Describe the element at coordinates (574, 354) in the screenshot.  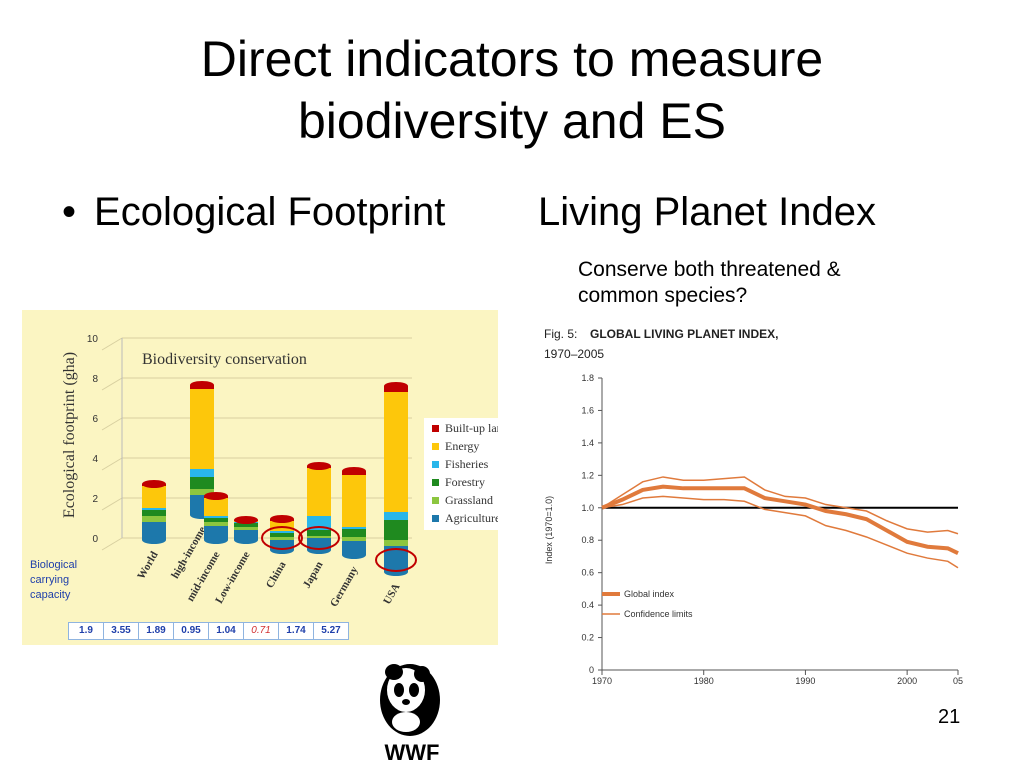
I see `lpi-chart-subtitle: 1970–2005` at that location.